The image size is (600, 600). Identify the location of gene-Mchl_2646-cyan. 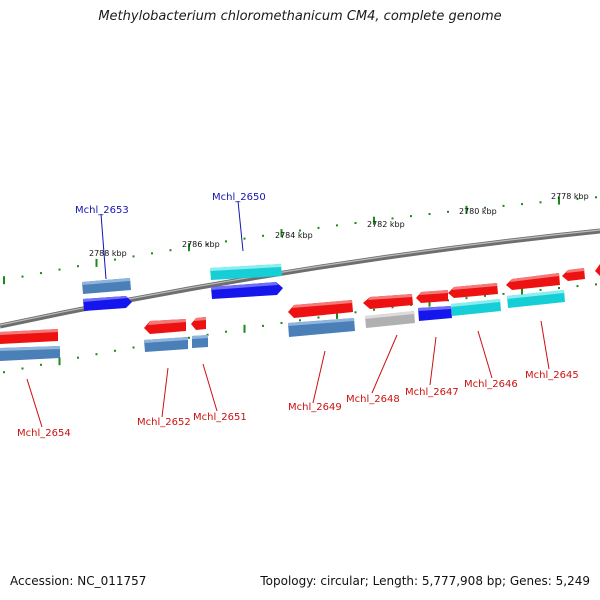
(476, 307).